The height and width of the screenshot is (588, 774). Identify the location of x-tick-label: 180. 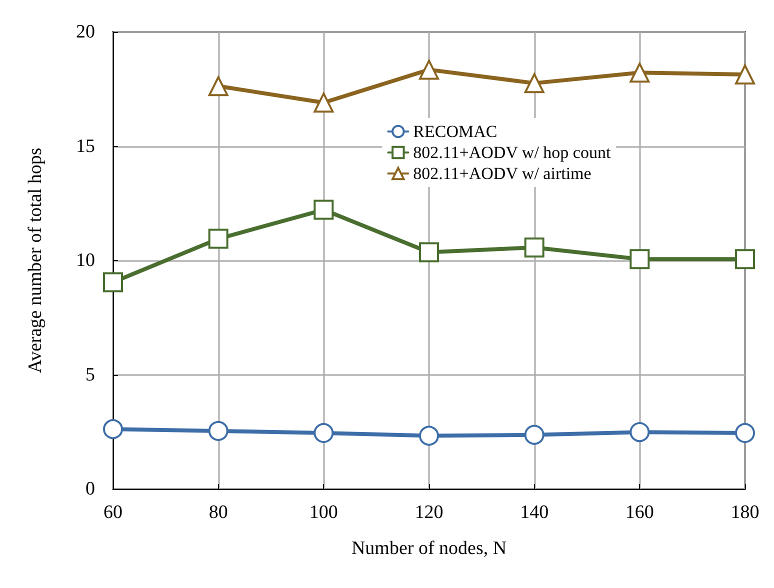
(745, 512).